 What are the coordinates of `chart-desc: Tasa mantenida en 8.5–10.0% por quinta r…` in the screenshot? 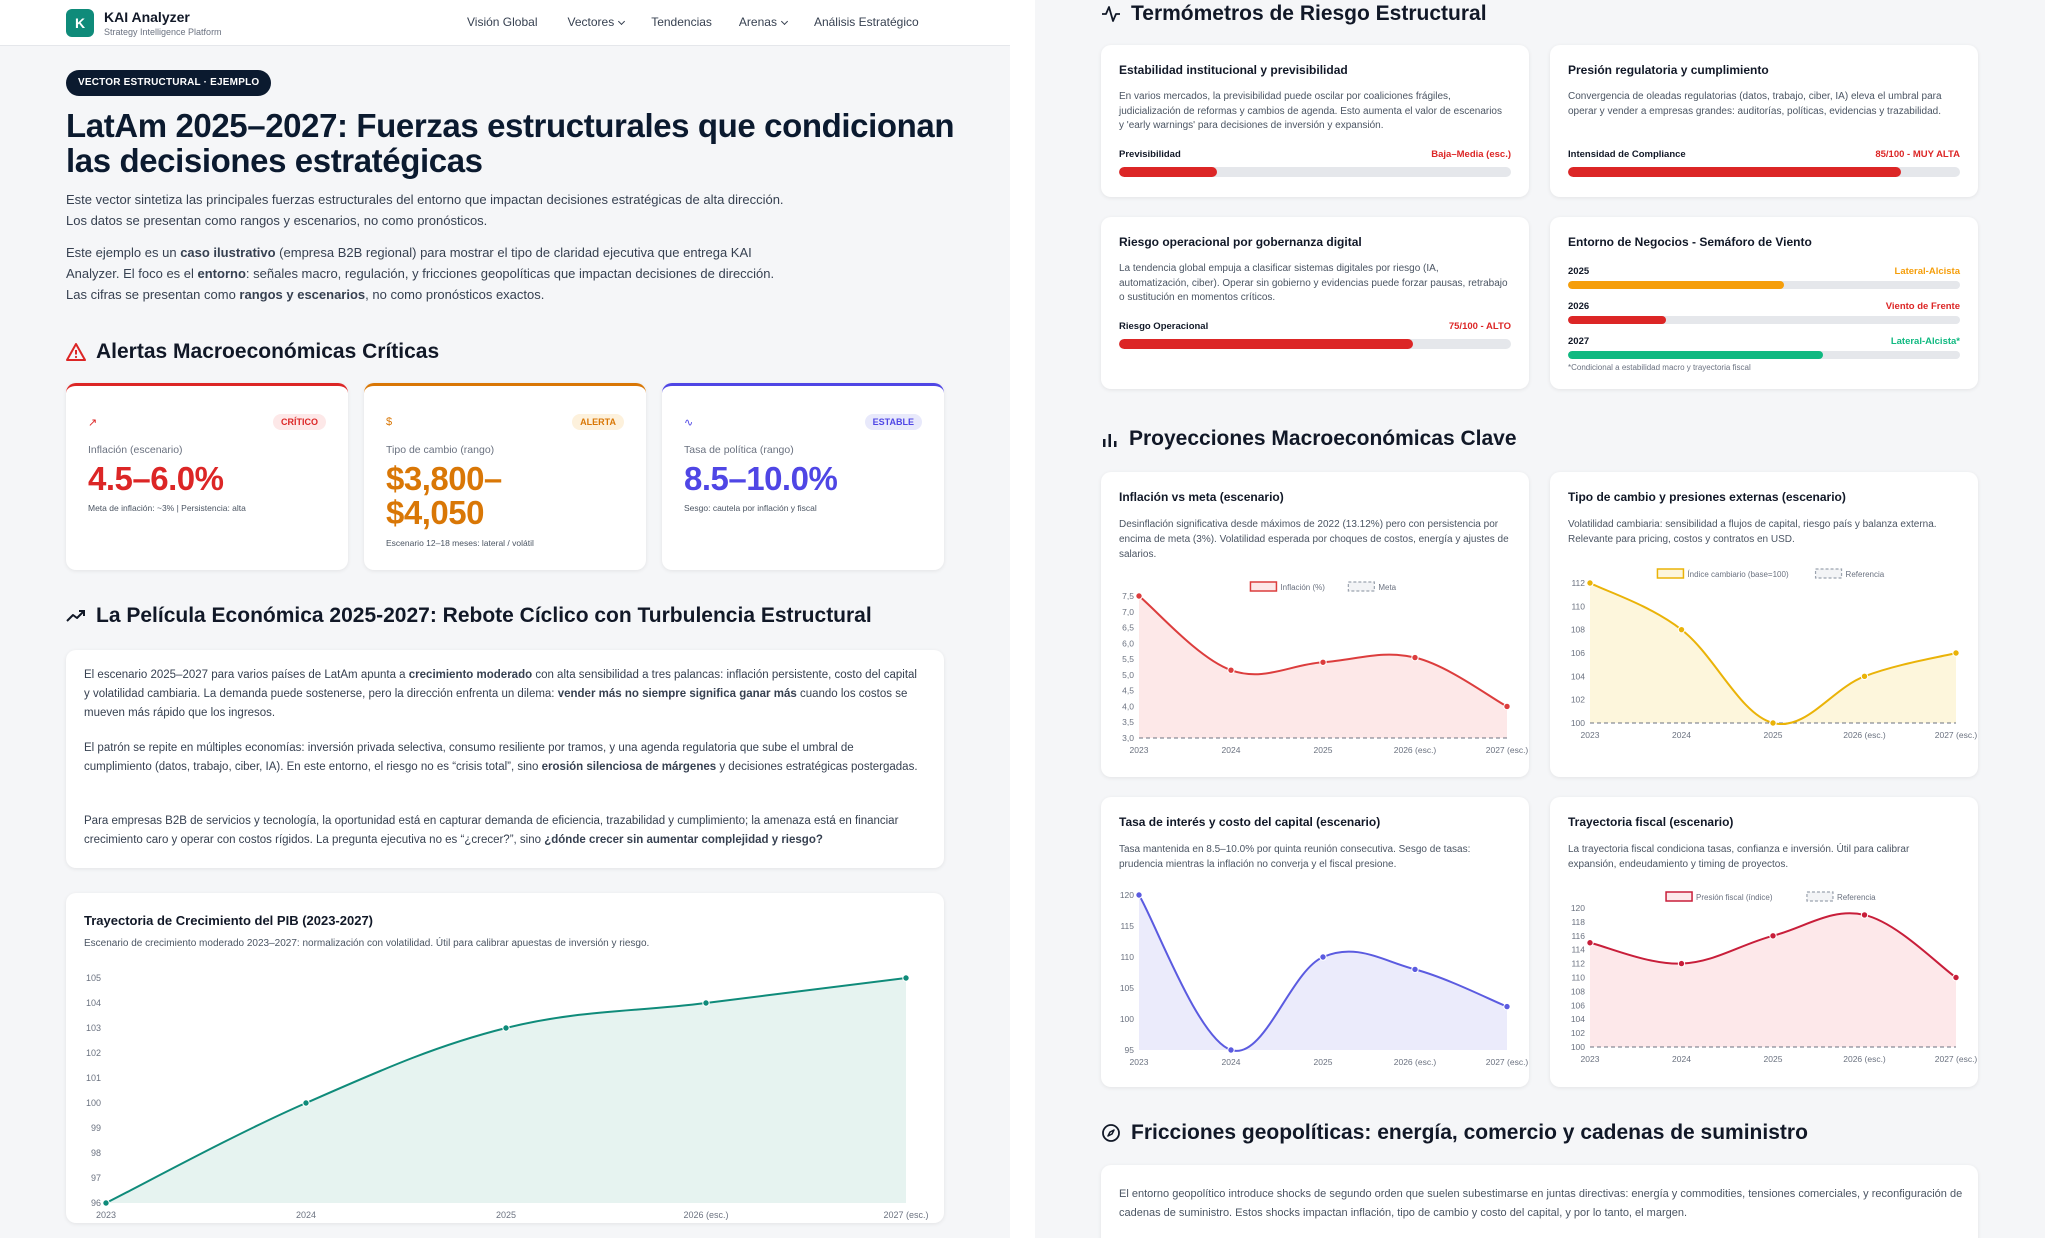 It's located at (1295, 857).